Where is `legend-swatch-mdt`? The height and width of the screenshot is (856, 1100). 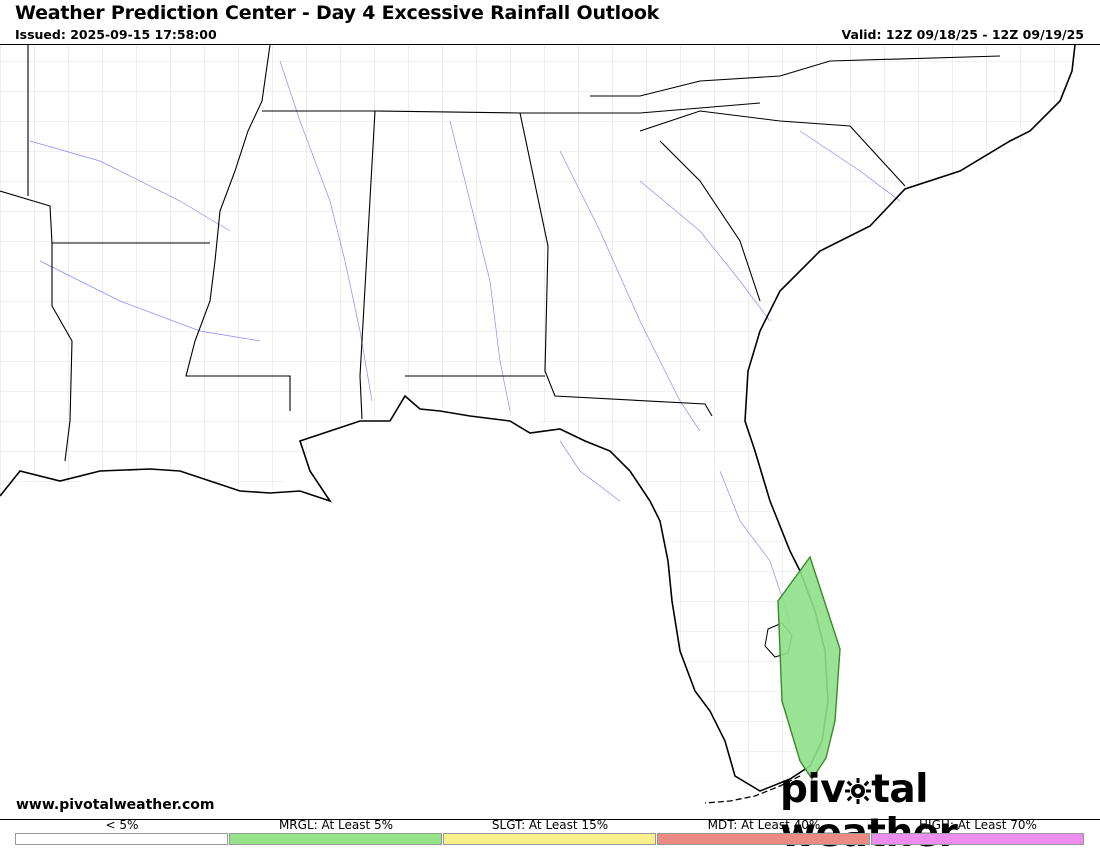
legend-swatch-mdt is located at coordinates (763, 839).